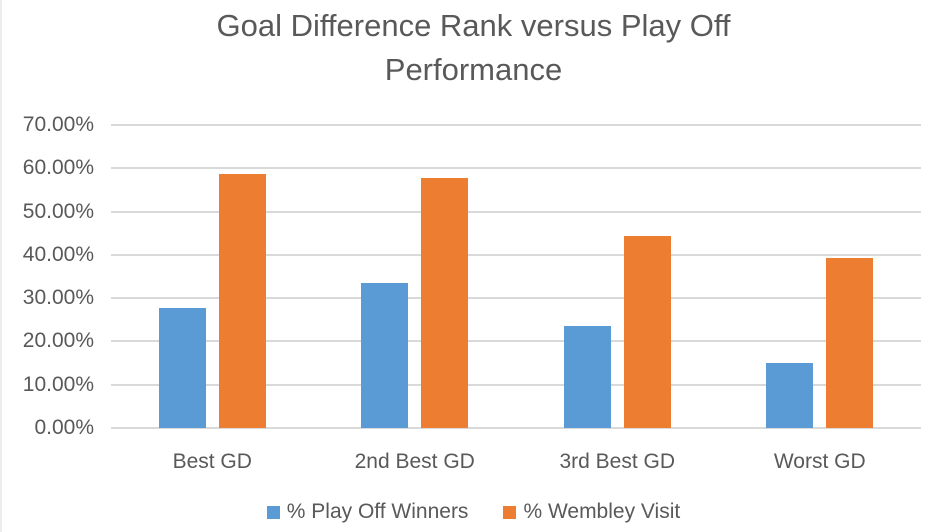 This screenshot has width=945, height=532. Describe the element at coordinates (64, 427) in the screenshot. I see `y-axis-tick-label: 0.00%` at that location.